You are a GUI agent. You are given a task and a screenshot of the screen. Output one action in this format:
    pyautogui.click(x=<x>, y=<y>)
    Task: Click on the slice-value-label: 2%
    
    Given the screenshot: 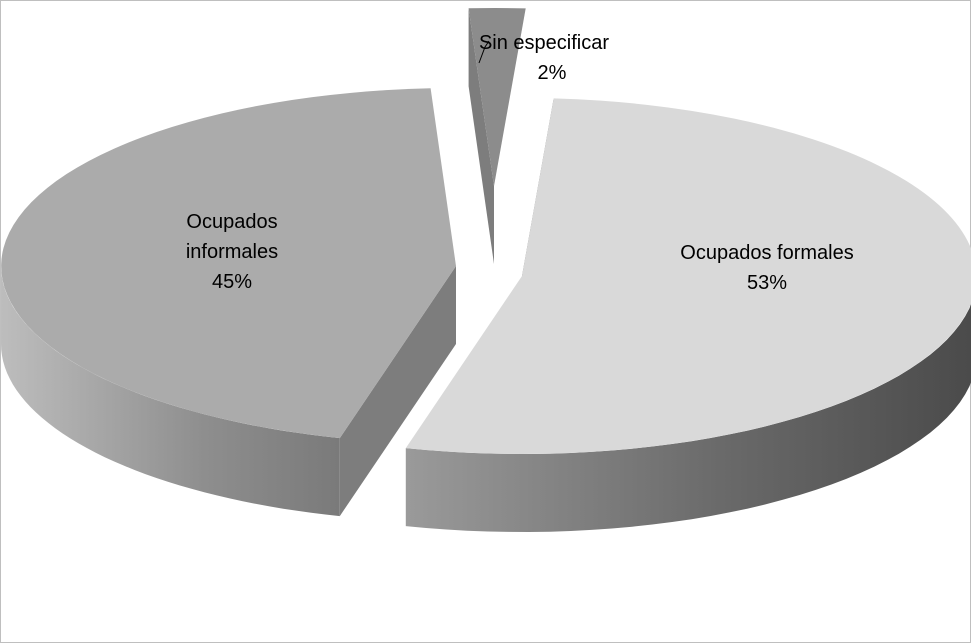 What is the action you would take?
    pyautogui.click(x=552, y=73)
    